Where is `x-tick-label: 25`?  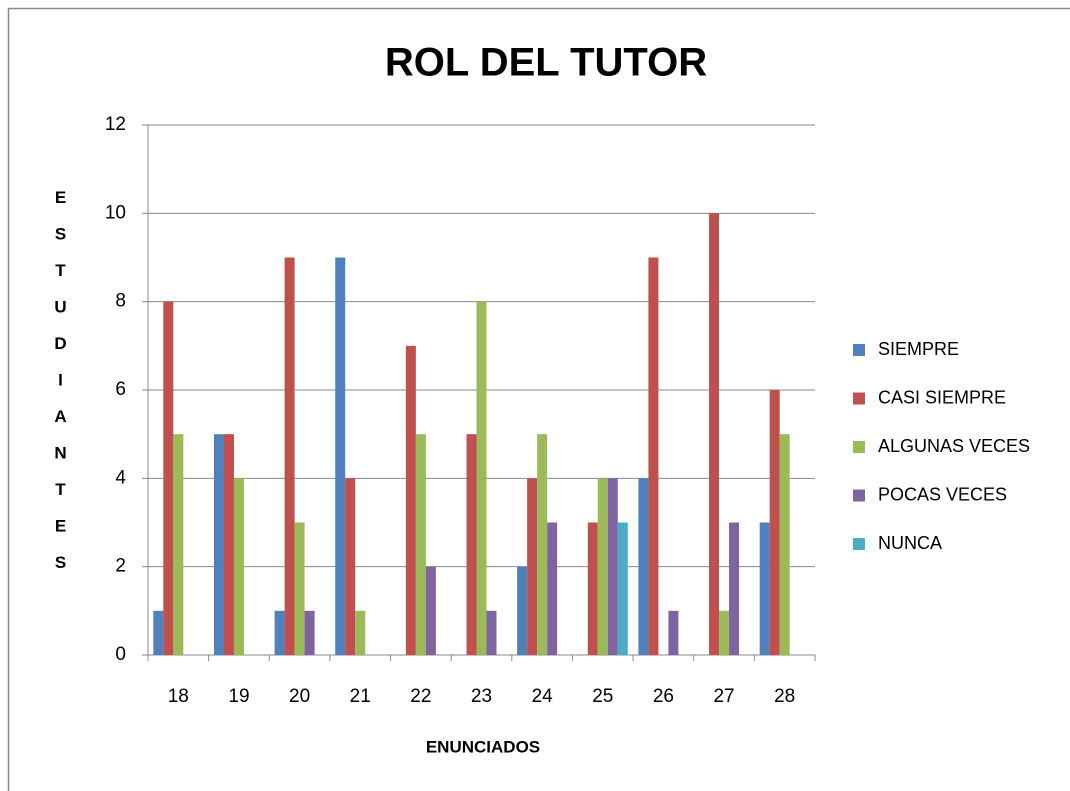 x-tick-label: 25 is located at coordinates (602, 696).